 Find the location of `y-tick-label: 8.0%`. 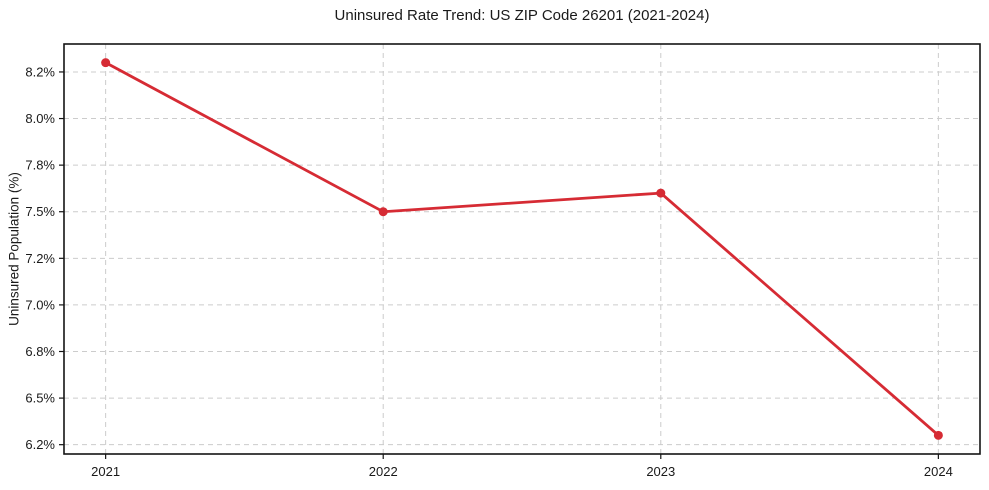

y-tick-label: 8.0% is located at coordinates (40, 118).